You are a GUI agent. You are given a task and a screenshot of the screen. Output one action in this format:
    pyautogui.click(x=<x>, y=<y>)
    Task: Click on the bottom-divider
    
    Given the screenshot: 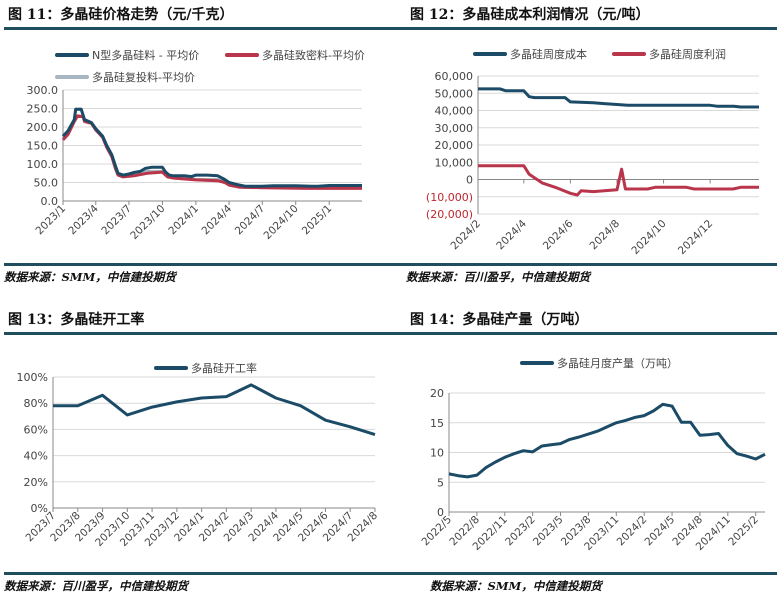 What is the action you would take?
    pyautogui.click(x=390, y=573)
    